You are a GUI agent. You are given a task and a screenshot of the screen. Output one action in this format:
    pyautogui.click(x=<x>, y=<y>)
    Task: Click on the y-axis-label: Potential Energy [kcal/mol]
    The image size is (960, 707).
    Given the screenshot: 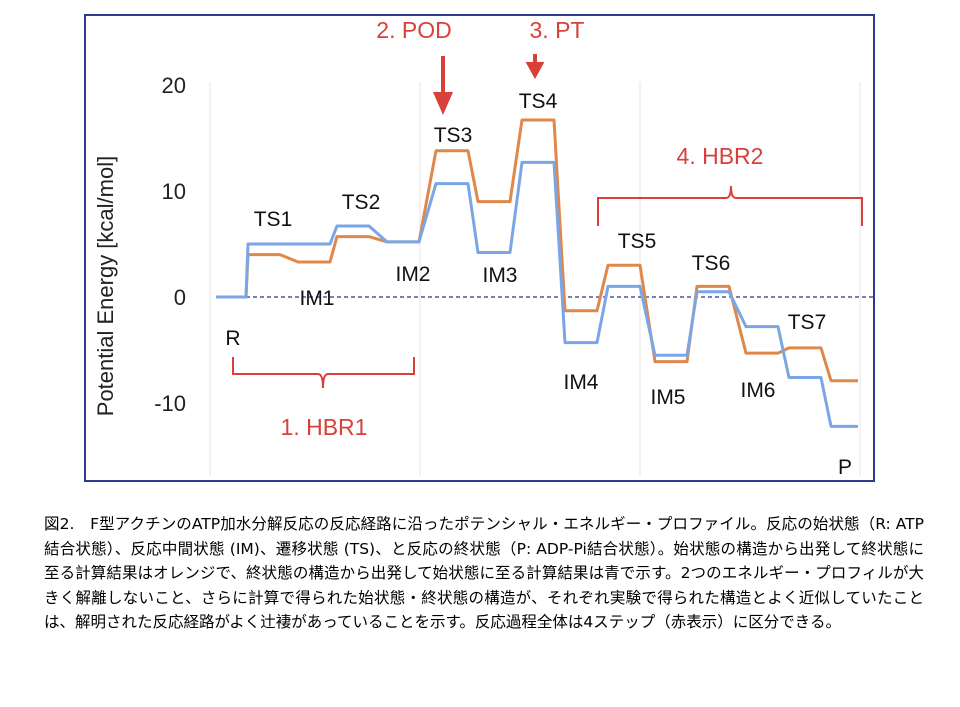 What is the action you would take?
    pyautogui.click(x=105, y=286)
    